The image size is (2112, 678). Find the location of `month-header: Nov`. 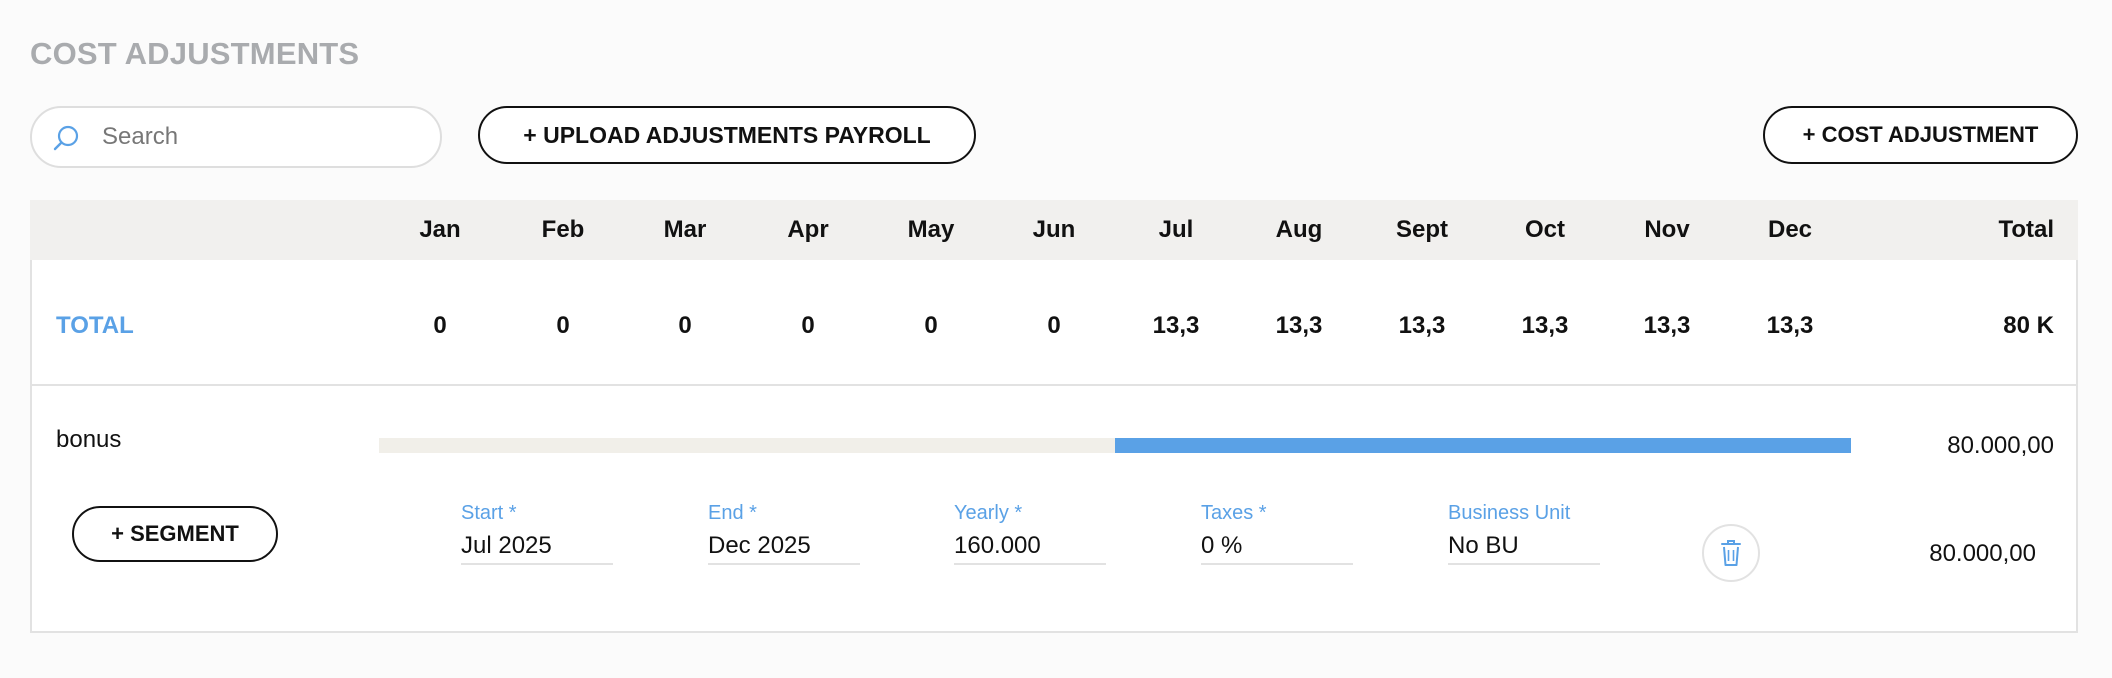

month-header: Nov is located at coordinates (1667, 229).